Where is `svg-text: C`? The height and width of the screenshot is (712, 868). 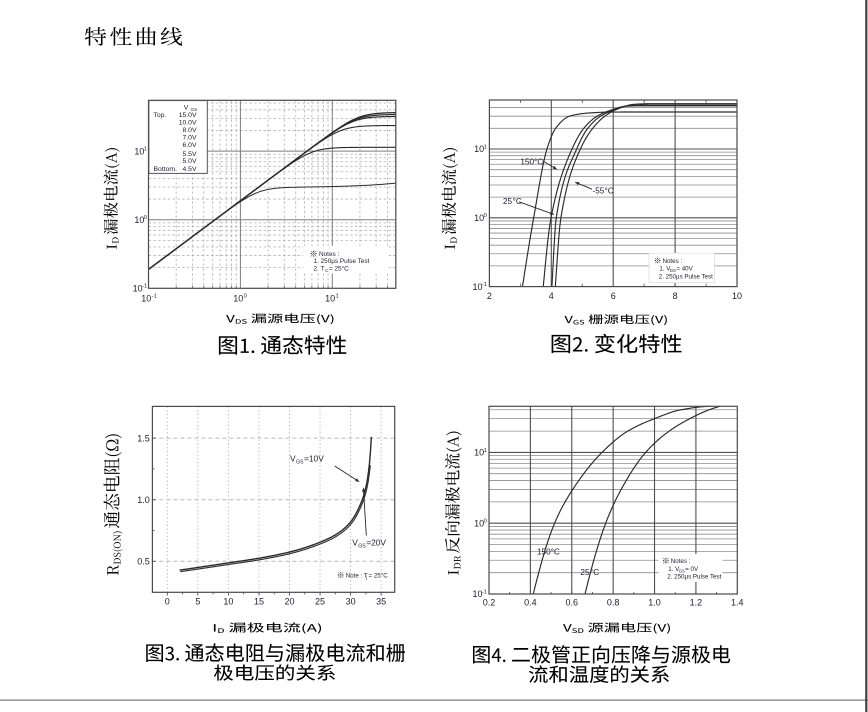 svg-text: C is located at coordinates (327, 270).